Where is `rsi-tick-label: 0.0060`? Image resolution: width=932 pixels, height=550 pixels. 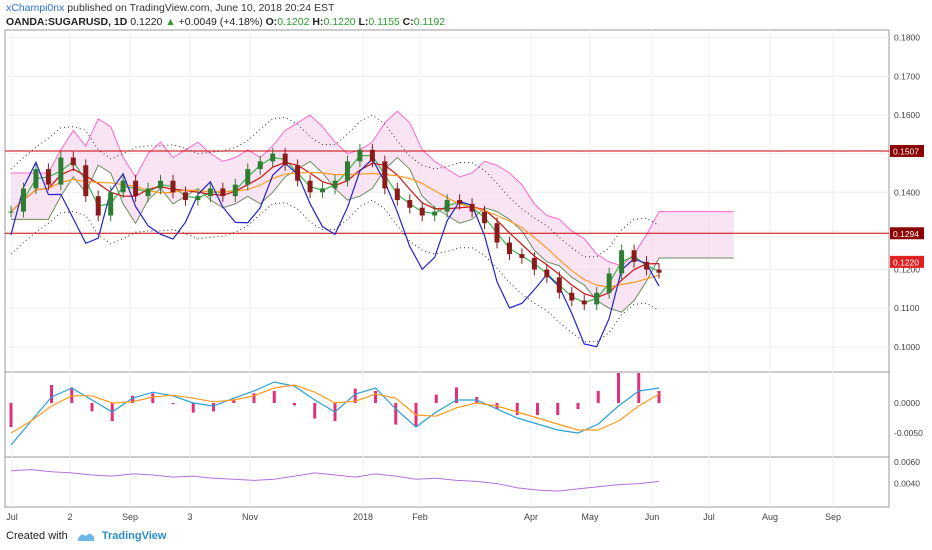
rsi-tick-label: 0.0060 is located at coordinates (907, 462).